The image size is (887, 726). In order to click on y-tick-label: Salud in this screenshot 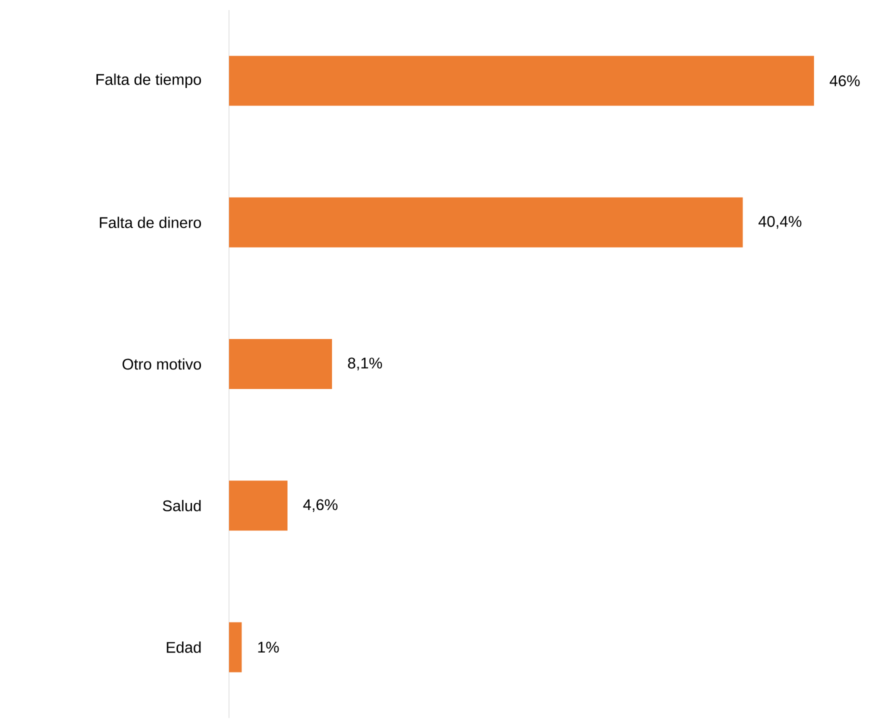, I will do `click(181, 506)`.